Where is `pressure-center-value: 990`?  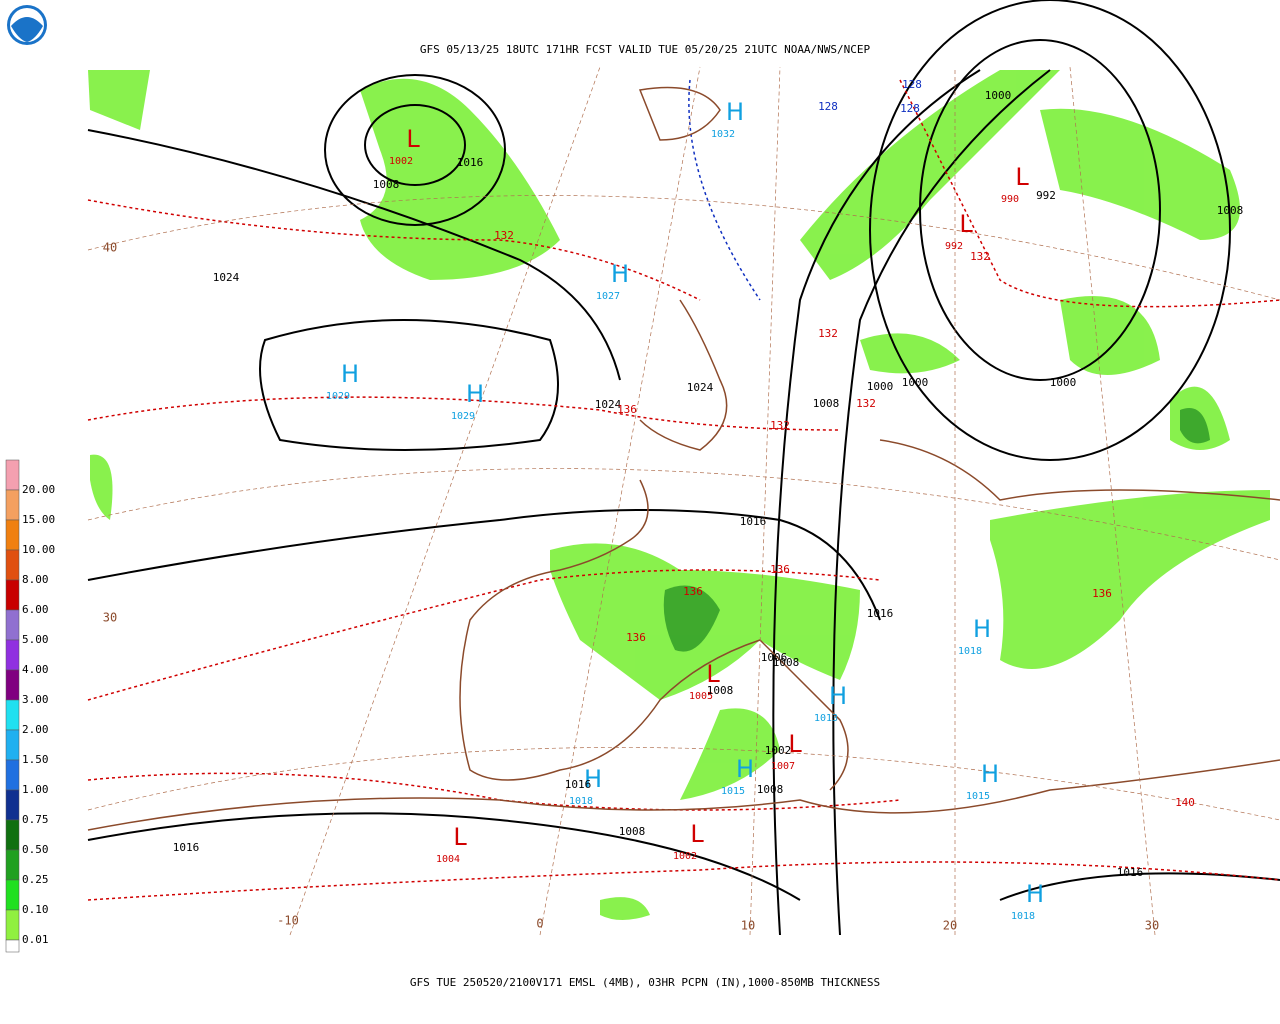 pressure-center-value: 990 is located at coordinates (1010, 199).